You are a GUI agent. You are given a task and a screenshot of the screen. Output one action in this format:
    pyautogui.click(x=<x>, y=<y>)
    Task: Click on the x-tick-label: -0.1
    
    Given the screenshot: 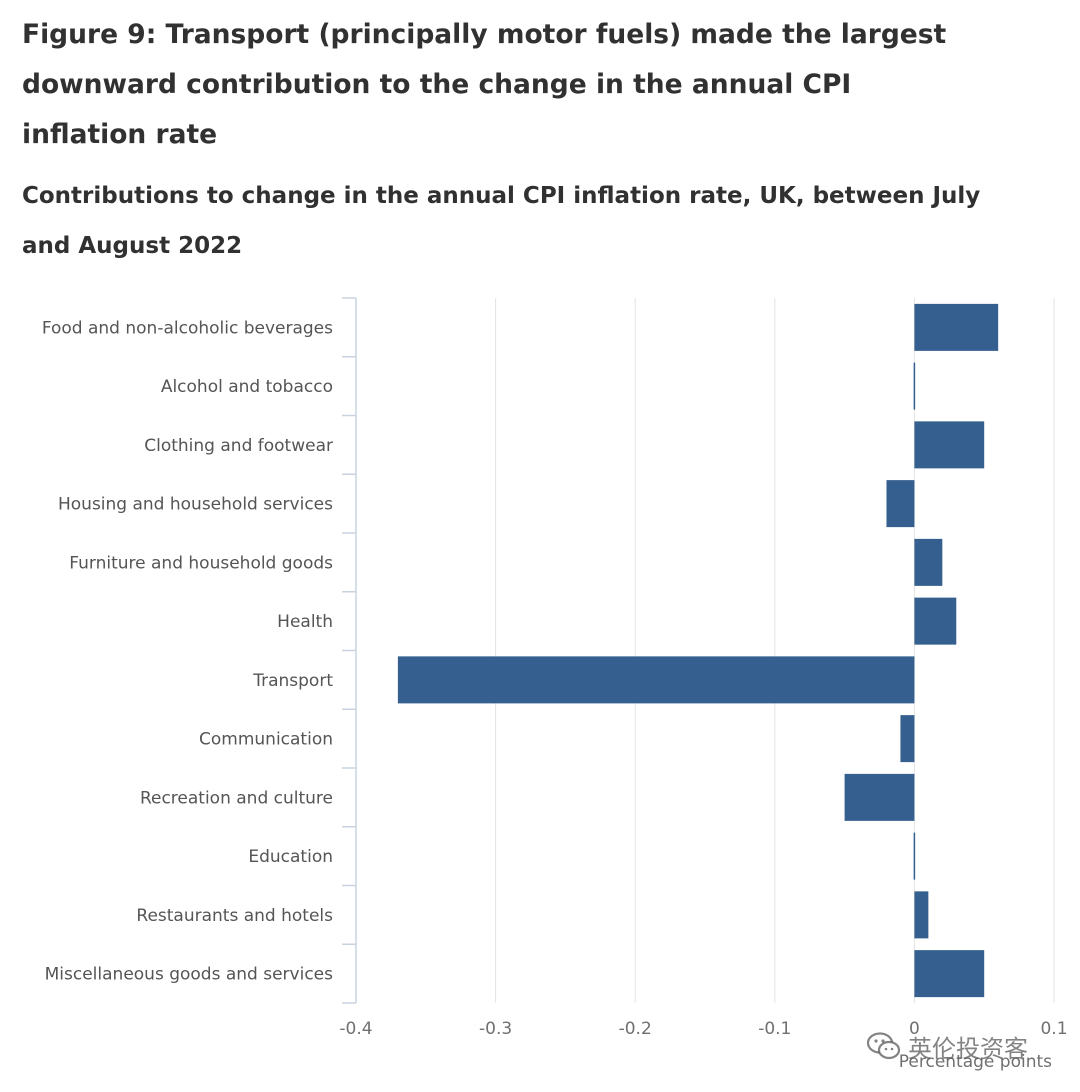 What is the action you would take?
    pyautogui.click(x=774, y=1029)
    